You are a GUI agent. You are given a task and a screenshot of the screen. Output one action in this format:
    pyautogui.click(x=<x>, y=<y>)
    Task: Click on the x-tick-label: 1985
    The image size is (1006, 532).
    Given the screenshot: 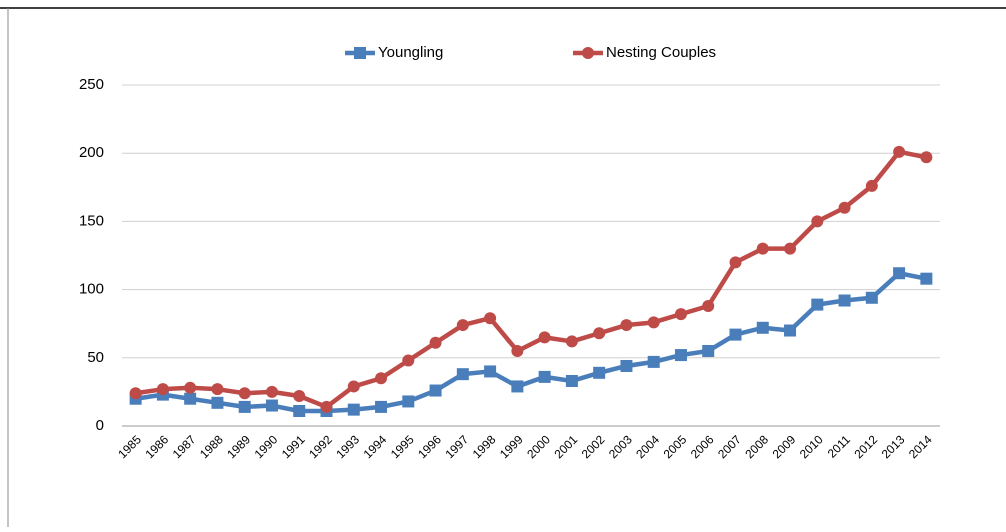 What is the action you would take?
    pyautogui.click(x=129, y=446)
    